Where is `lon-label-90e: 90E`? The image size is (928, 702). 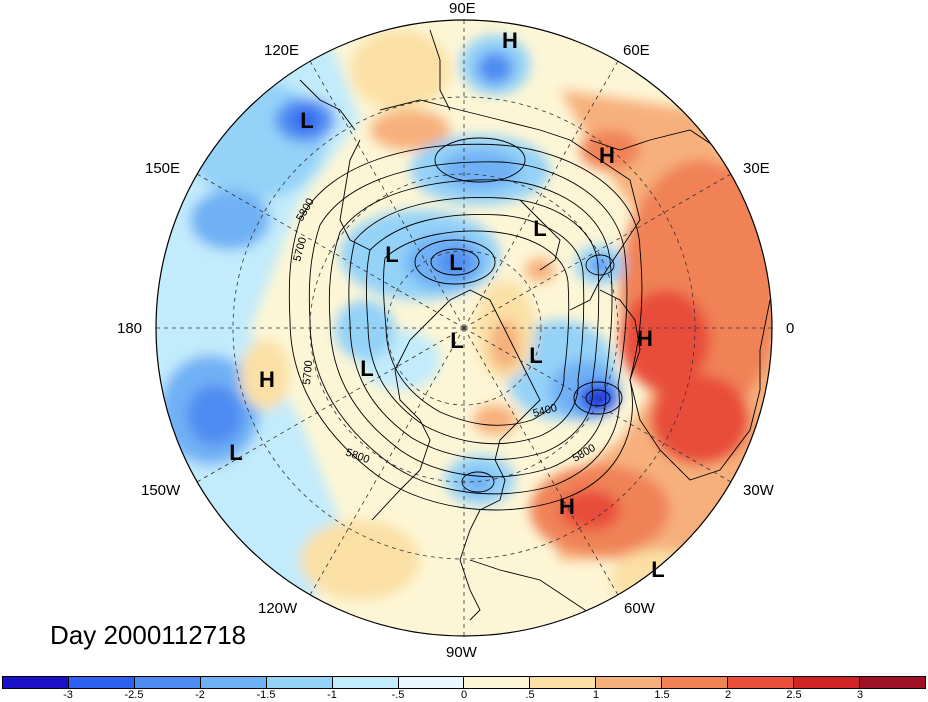 lon-label-90e: 90E is located at coordinates (462, 8).